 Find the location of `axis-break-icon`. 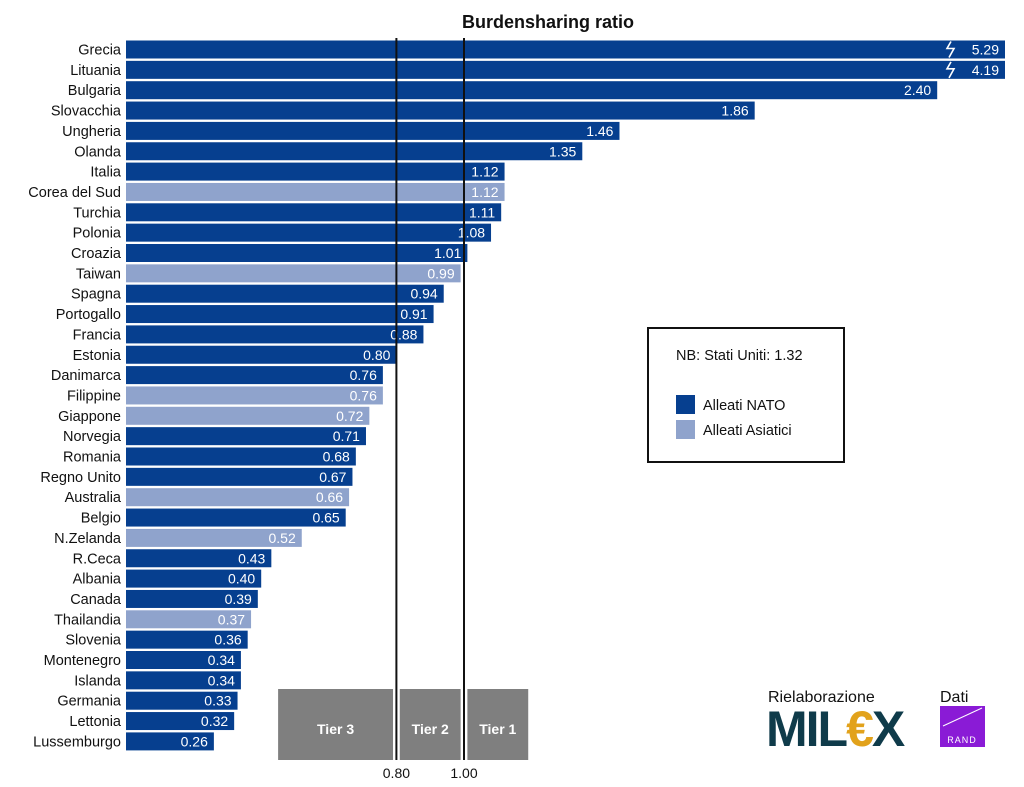

axis-break-icon is located at coordinates (950, 70).